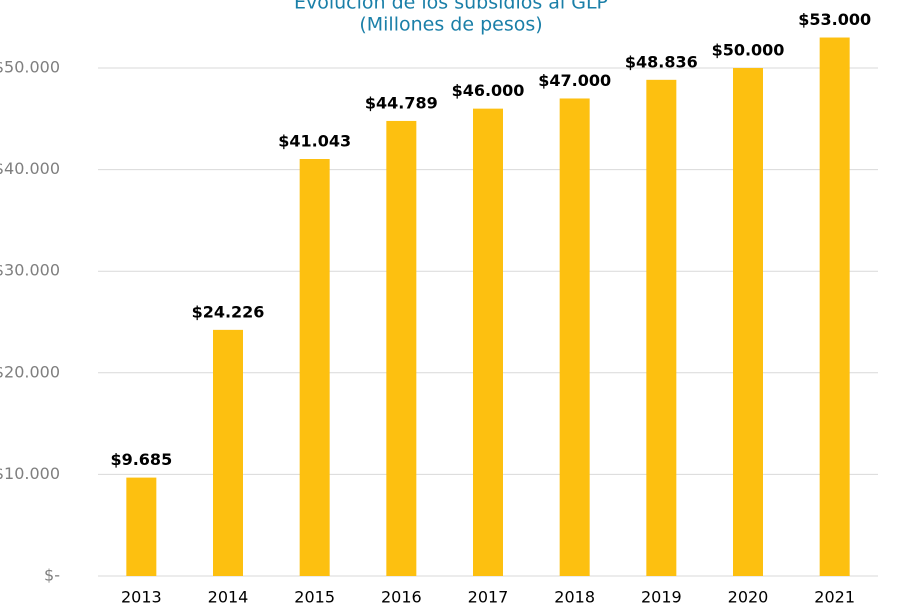 The width and height of the screenshot is (903, 606). What do you see at coordinates (661, 597) in the screenshot?
I see `x-tick-label: 2019` at bounding box center [661, 597].